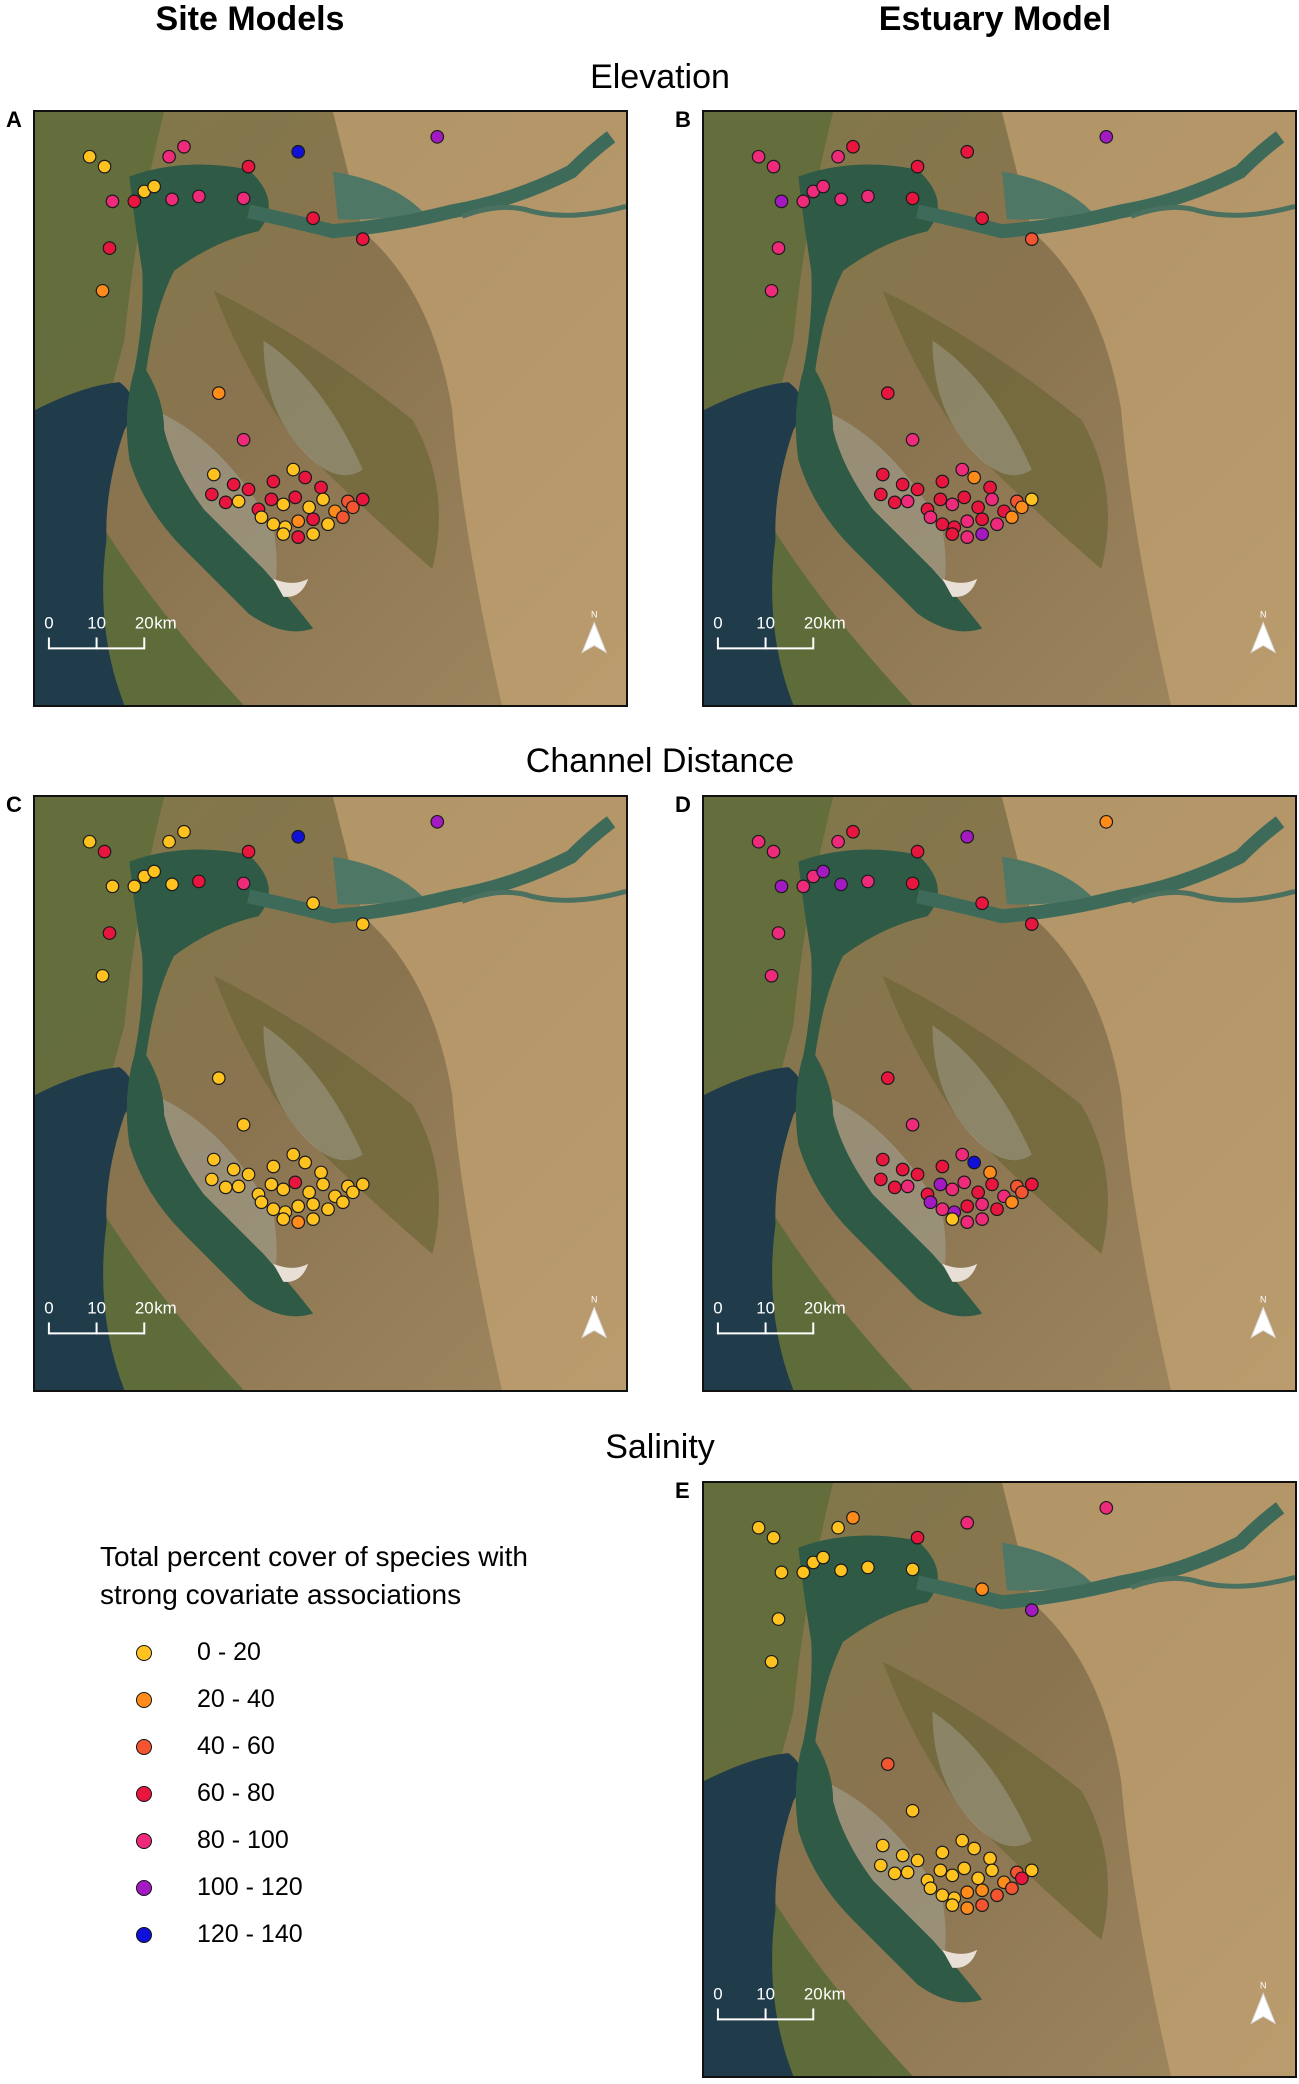  Describe the element at coordinates (14, 804) in the screenshot. I see `panel-letter-c: C` at that location.